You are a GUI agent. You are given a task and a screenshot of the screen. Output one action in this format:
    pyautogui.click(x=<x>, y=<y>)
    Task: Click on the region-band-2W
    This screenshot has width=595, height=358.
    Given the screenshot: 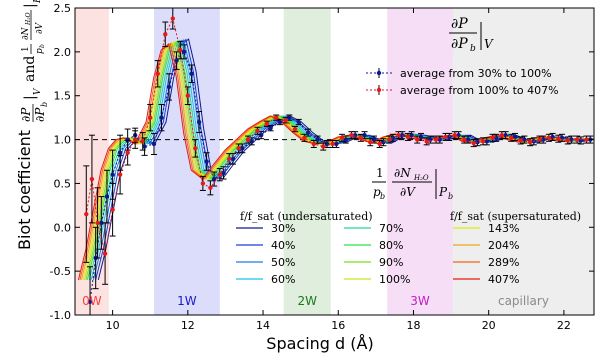 What is the action you would take?
    pyautogui.click(x=307, y=161)
    